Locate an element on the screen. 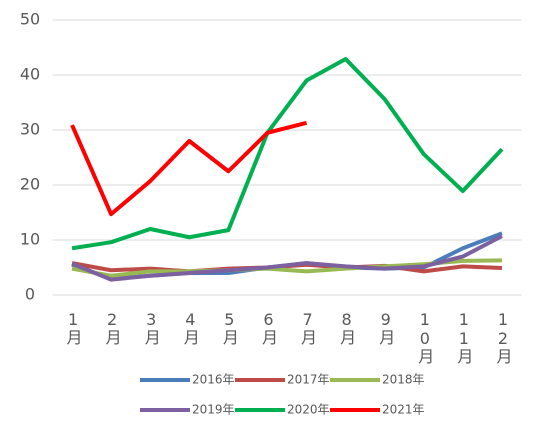  x-tick-label: 4月 is located at coordinates (190, 328).